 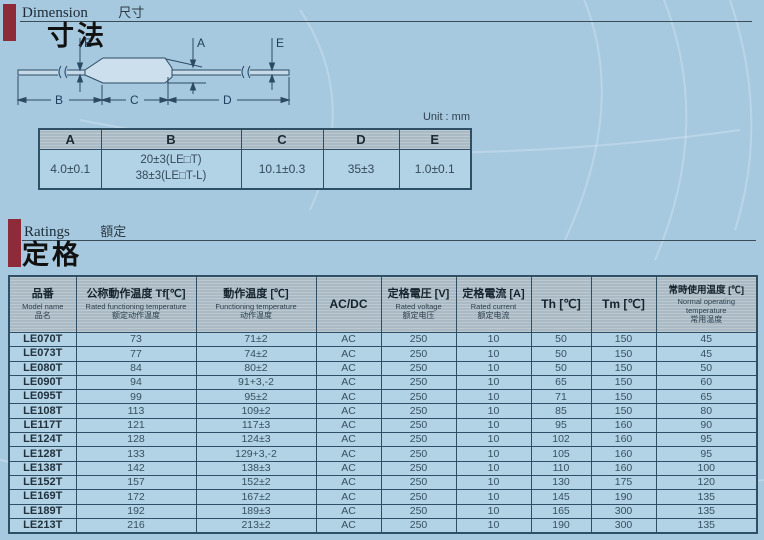 What do you see at coordinates (623, 482) in the screenshot?
I see `value-cell: 175` at bounding box center [623, 482].